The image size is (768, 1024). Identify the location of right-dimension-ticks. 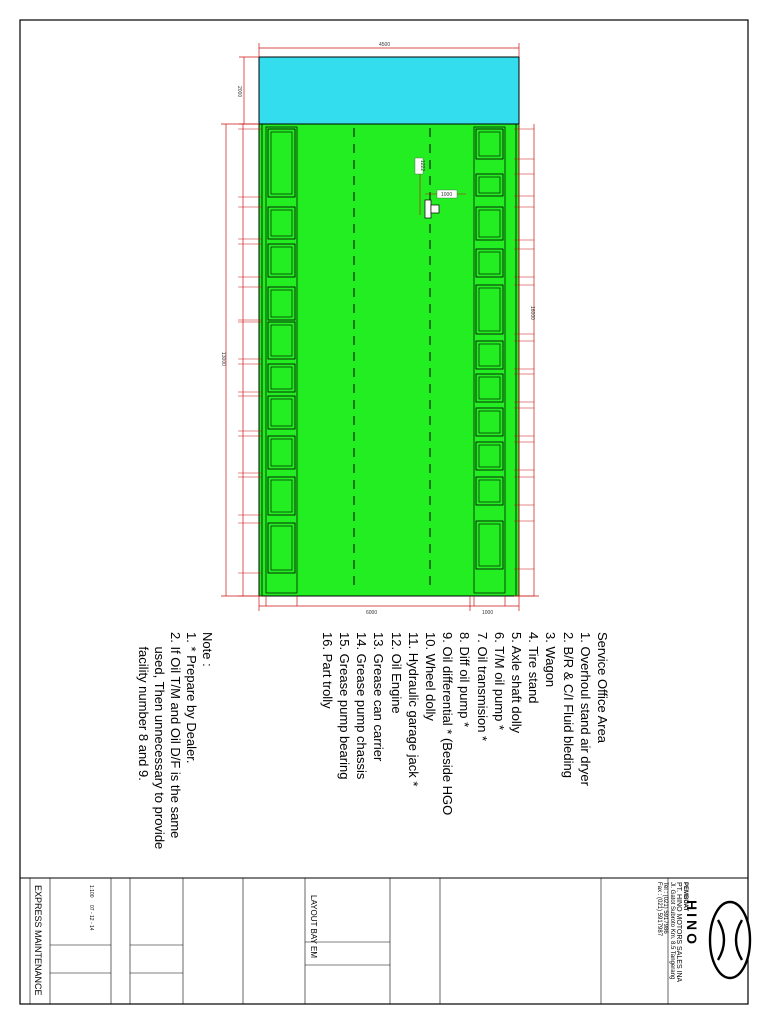
(524, 362).